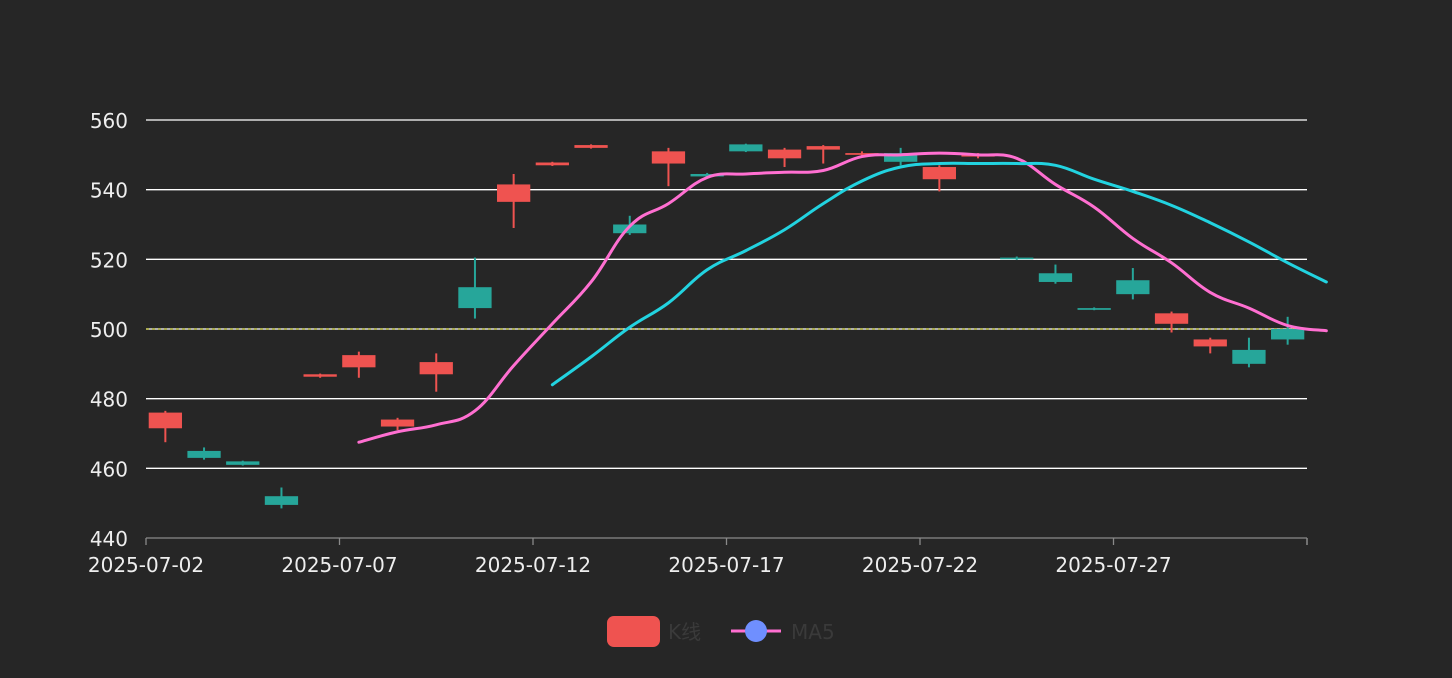 The image size is (1452, 678). What do you see at coordinates (756, 631) in the screenshot?
I see `legend-ma5-dot` at bounding box center [756, 631].